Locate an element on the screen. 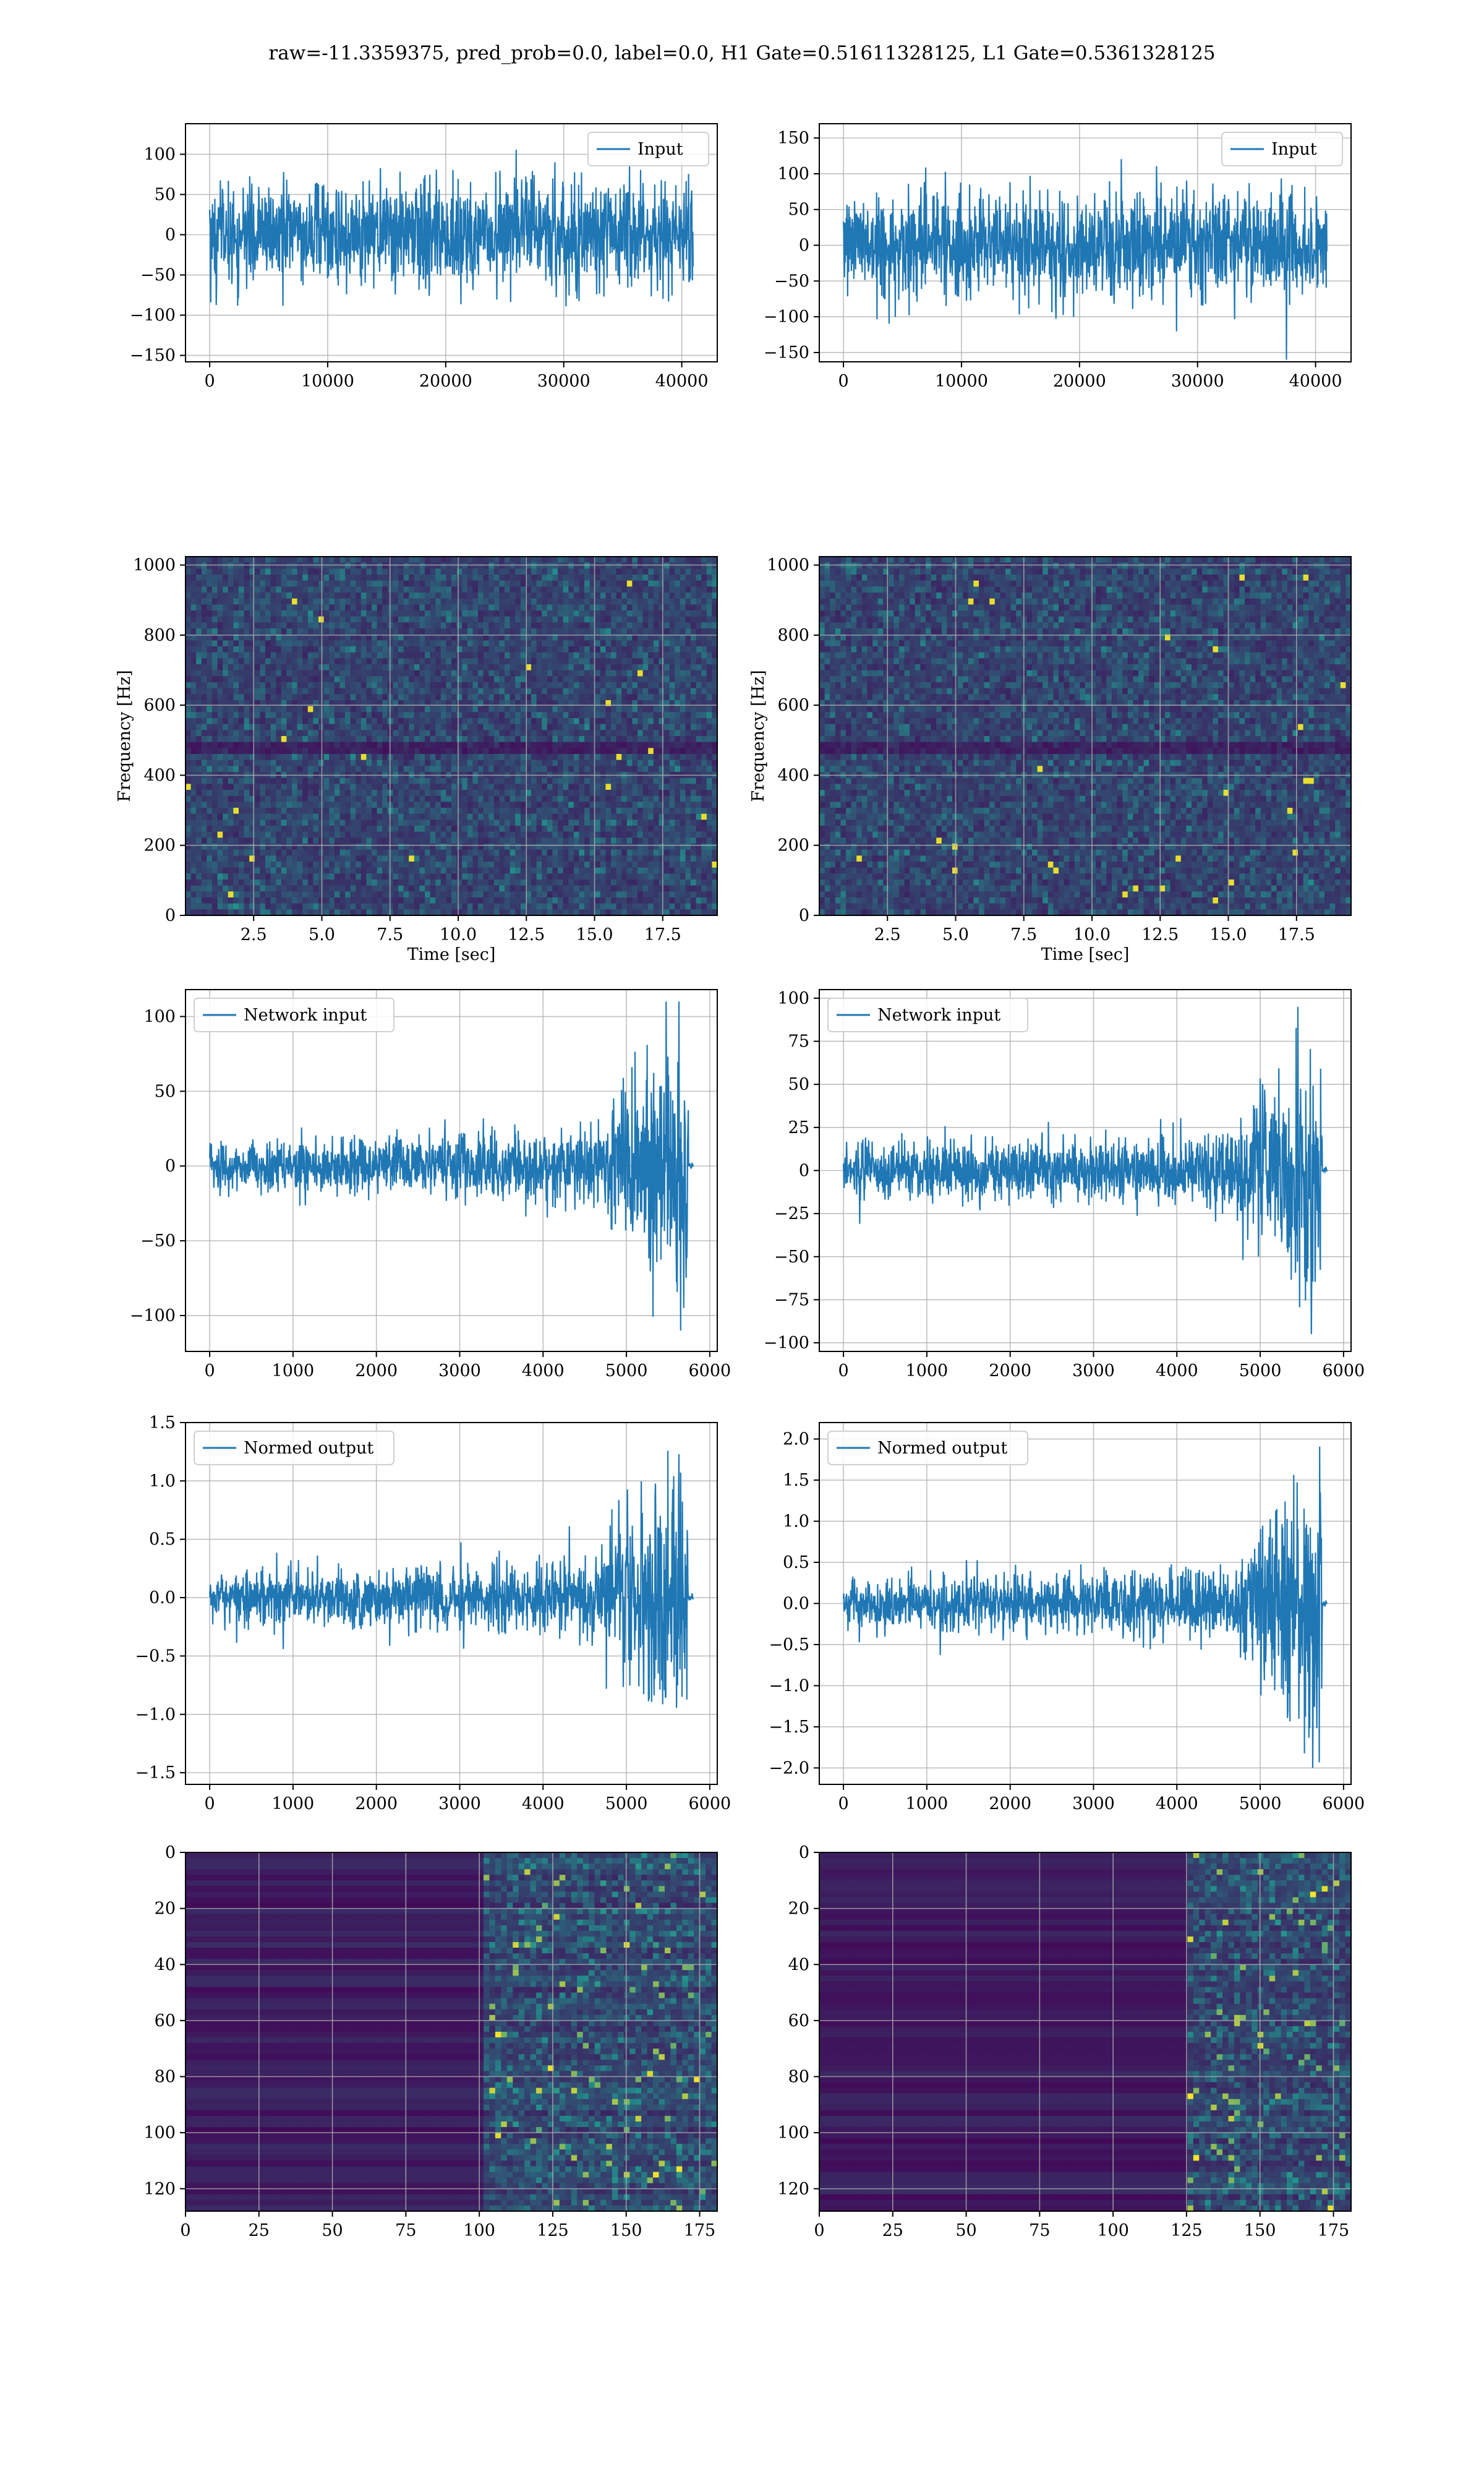 The height and width of the screenshot is (2474, 1484). x-tick-label: 10000 is located at coordinates (961, 381).